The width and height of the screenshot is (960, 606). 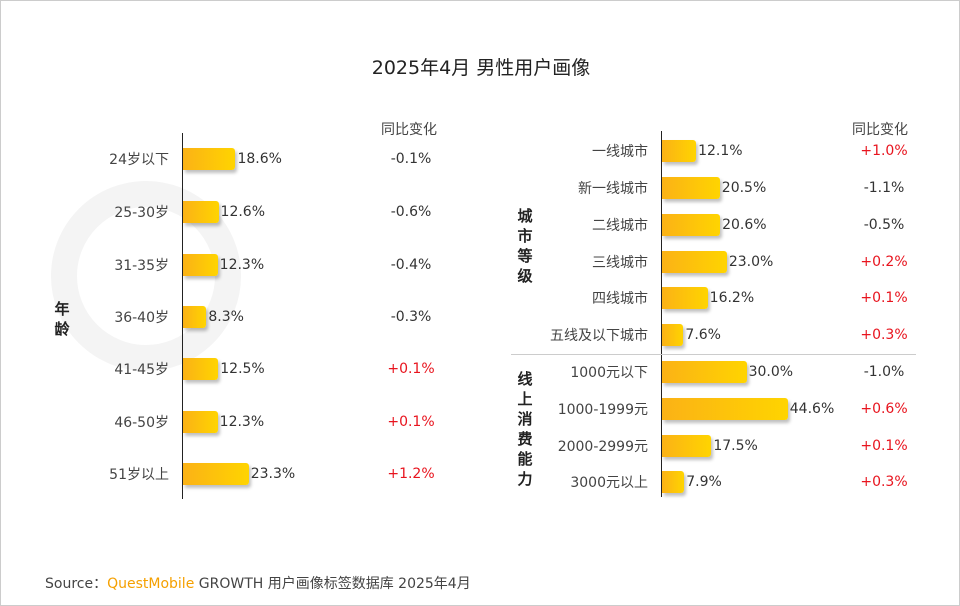 I want to click on group-divider, so click(x=713, y=354).